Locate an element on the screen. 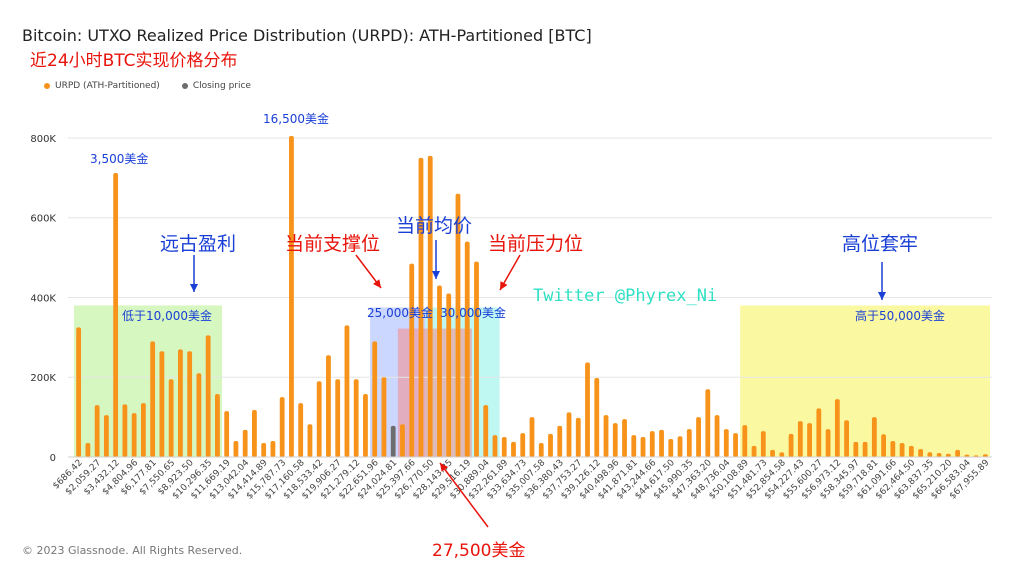 The width and height of the screenshot is (1024, 576). legend-closing-dot-icon is located at coordinates (184, 86).